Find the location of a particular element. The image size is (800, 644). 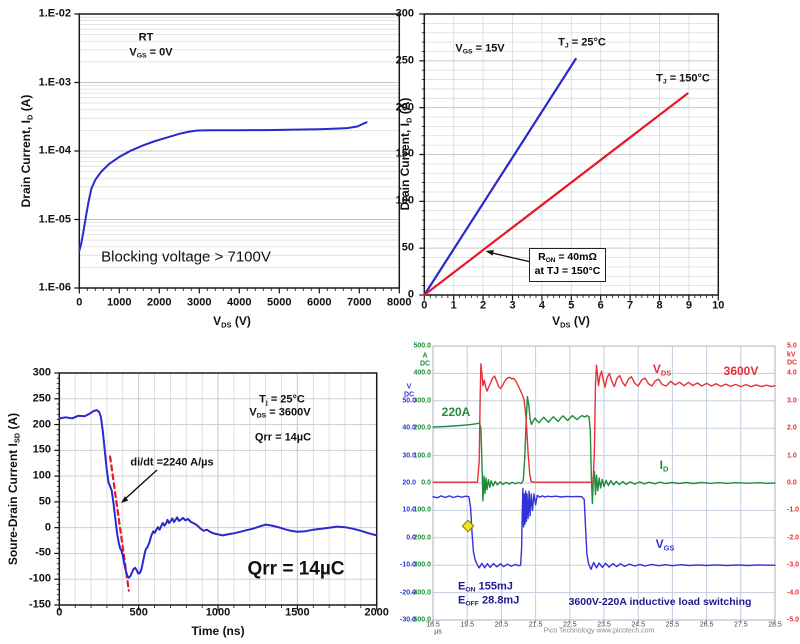

scope-trace-VGS is located at coordinates (604, 528).